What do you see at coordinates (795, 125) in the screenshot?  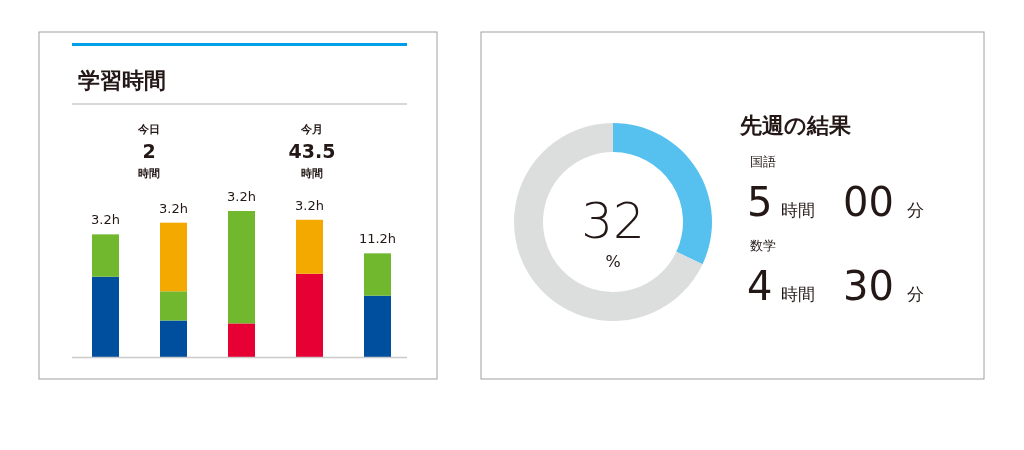 I see `text: 先週の結果` at bounding box center [795, 125].